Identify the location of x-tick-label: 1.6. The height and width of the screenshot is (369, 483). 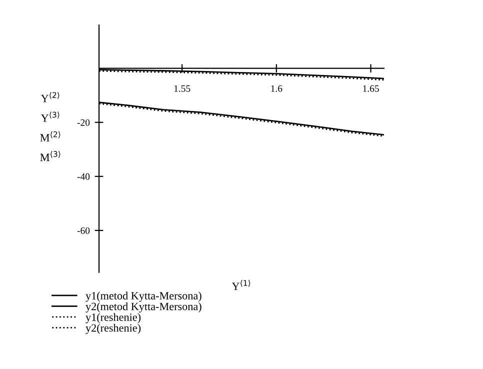
(276, 88).